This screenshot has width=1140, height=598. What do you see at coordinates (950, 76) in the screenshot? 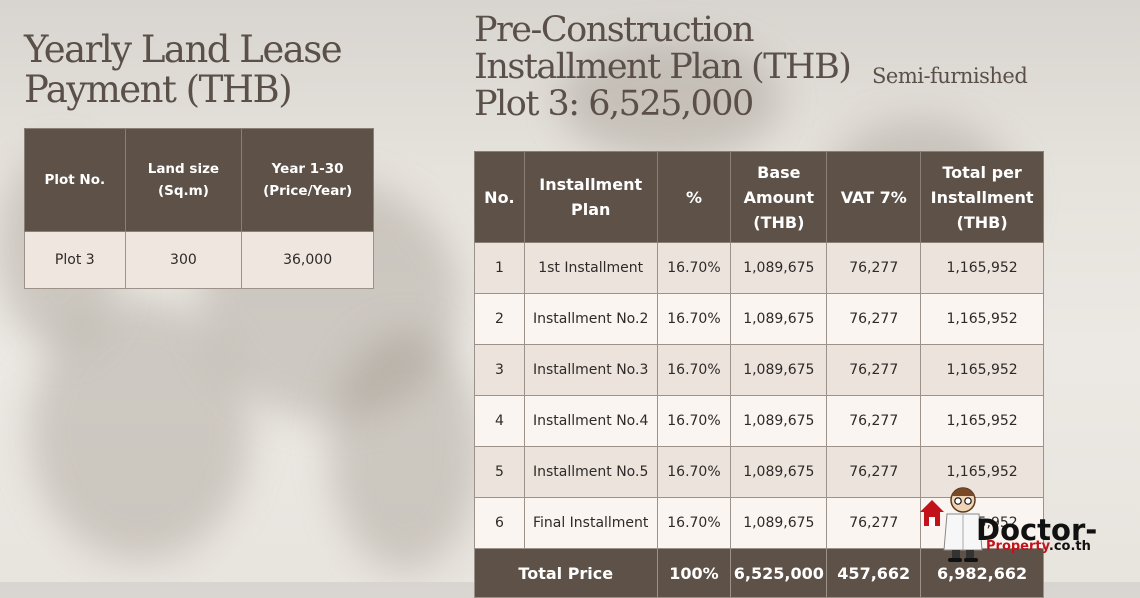
I see `semi-furnished-label: Semi-furnished` at bounding box center [950, 76].